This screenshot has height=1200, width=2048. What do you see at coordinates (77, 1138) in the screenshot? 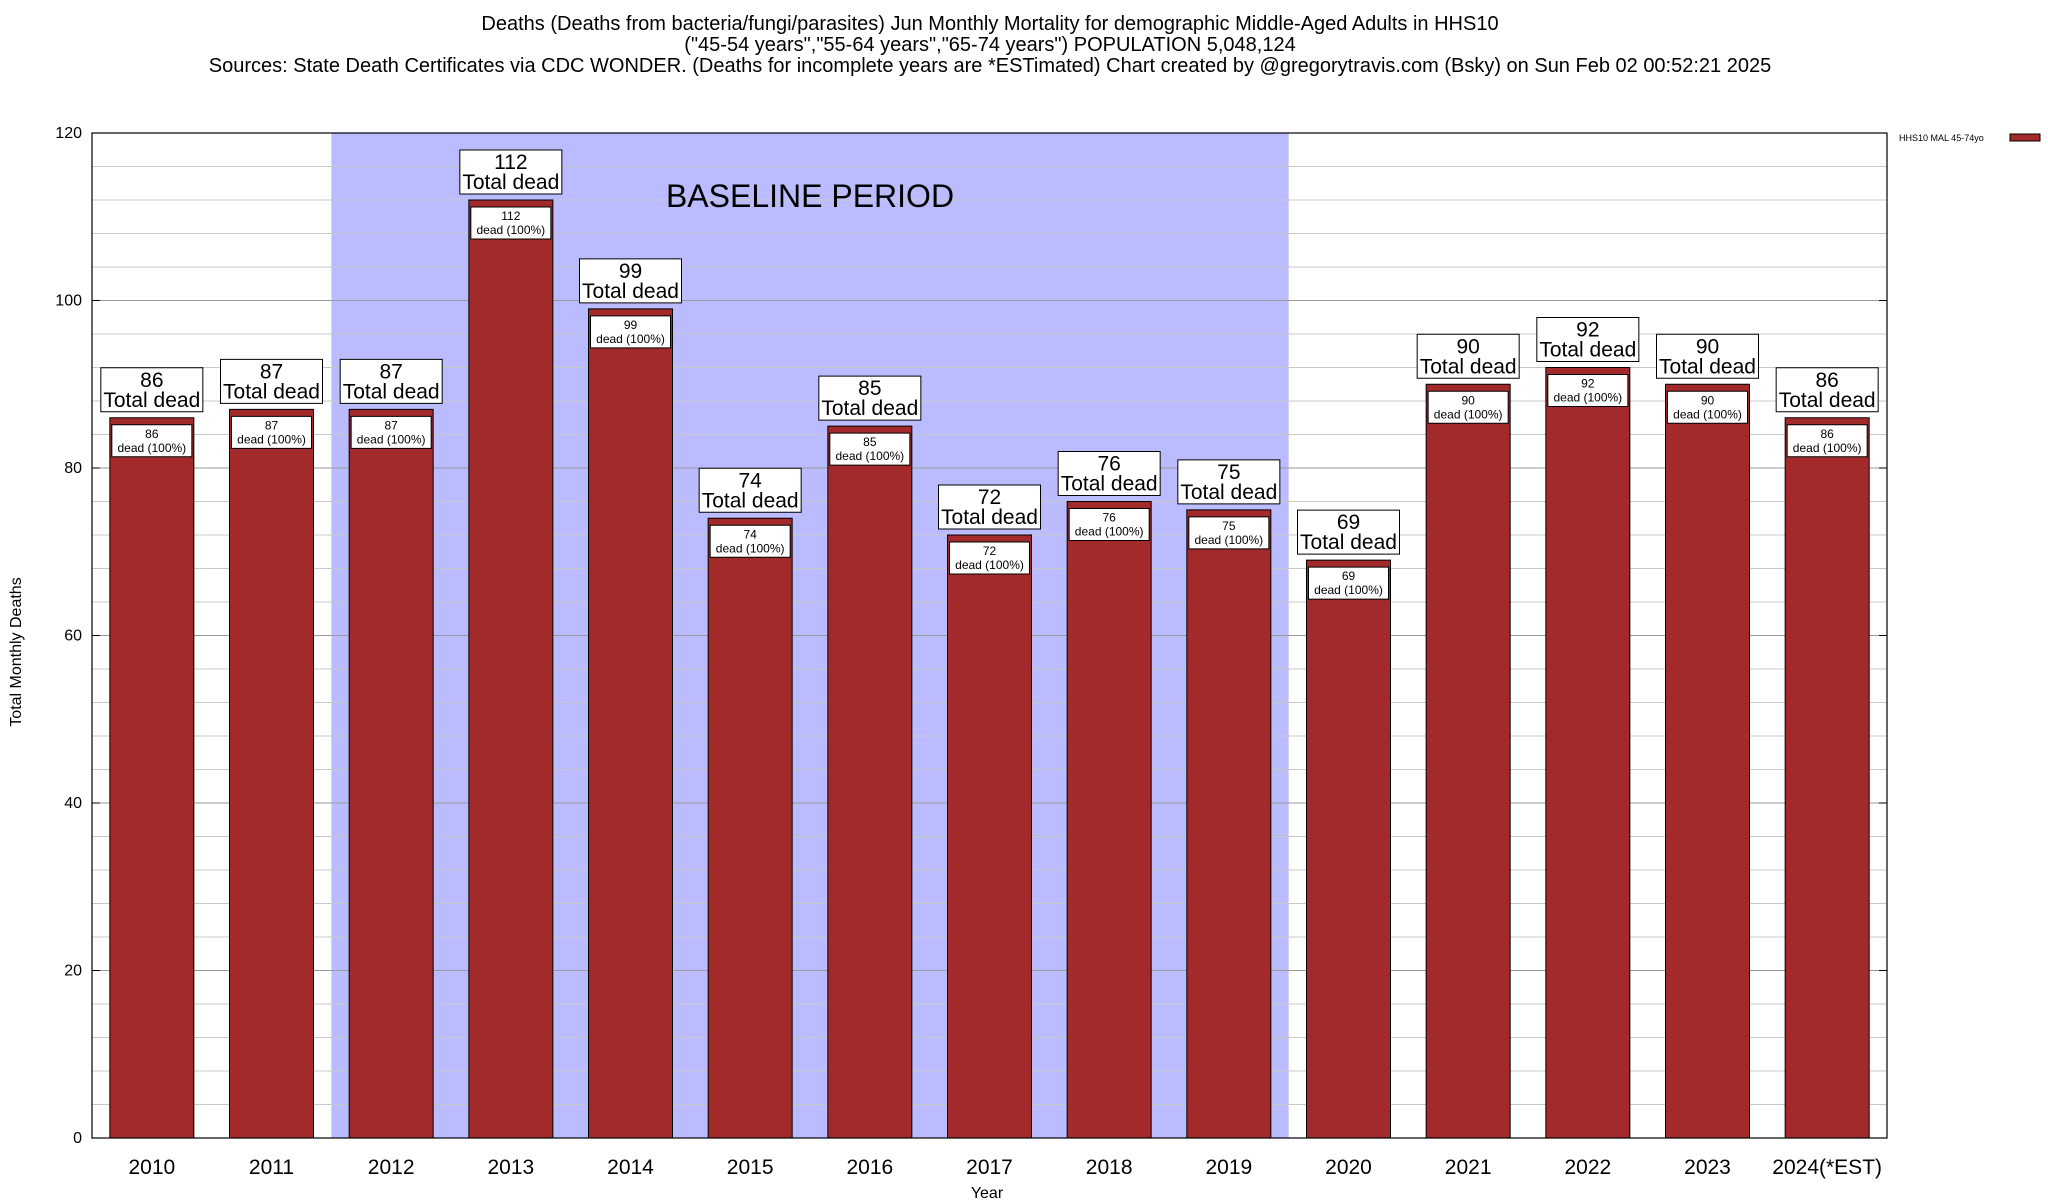
I see `y-tick-label: 0` at bounding box center [77, 1138].